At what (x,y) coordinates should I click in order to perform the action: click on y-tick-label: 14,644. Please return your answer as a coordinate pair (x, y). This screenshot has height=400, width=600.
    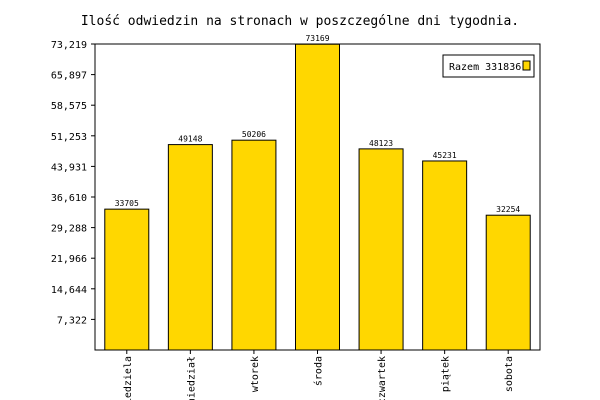
    Looking at the image, I should click on (69, 290).